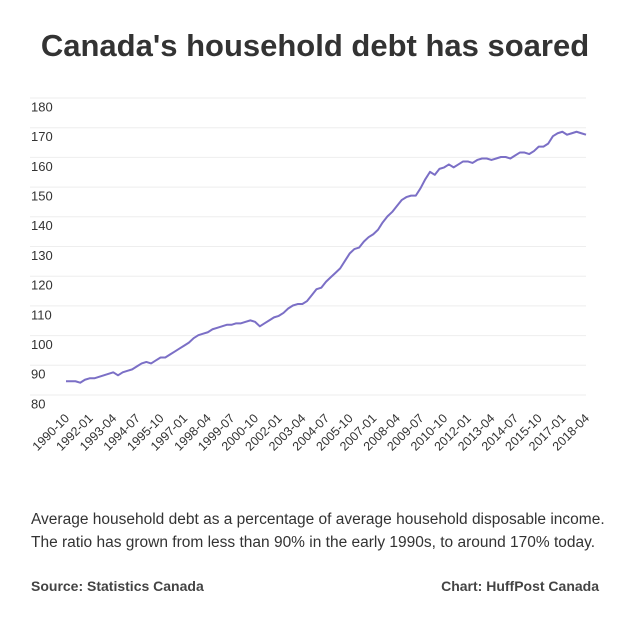 This screenshot has height=629, width=630. I want to click on y-tick-label: 90, so click(38, 374).